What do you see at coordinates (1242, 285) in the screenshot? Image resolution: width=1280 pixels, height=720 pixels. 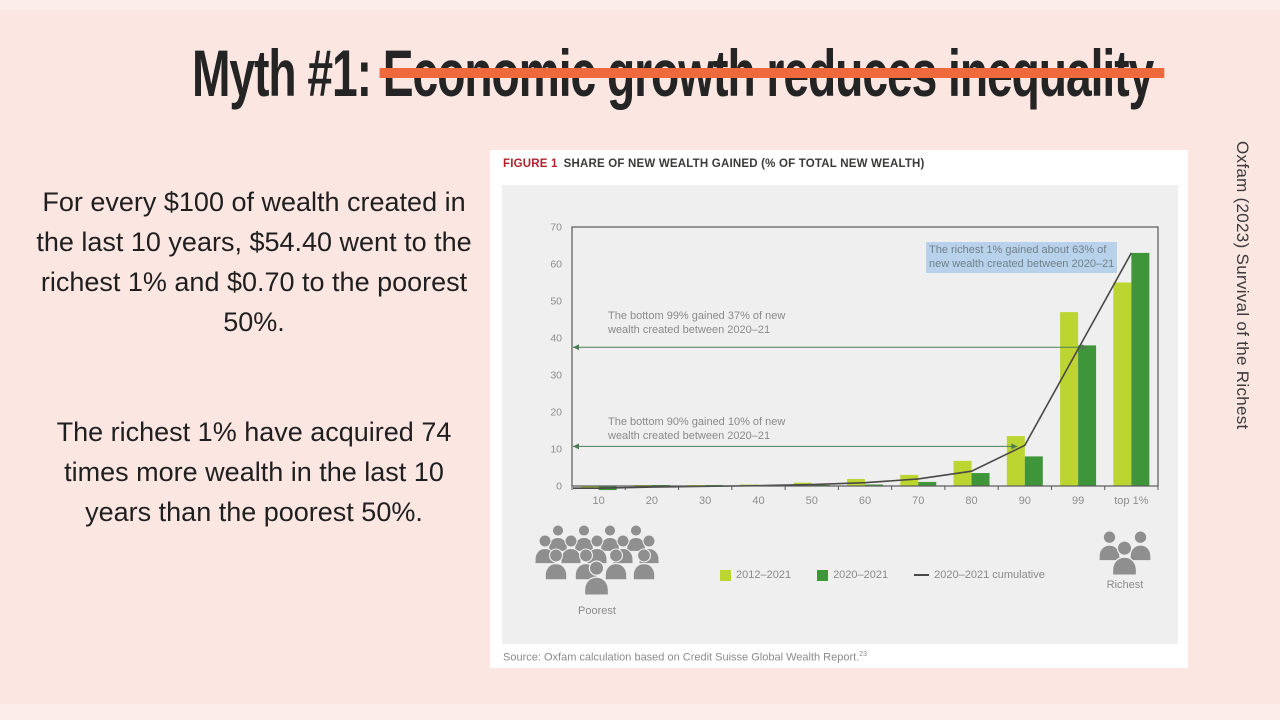 I see `citation-vertical: Oxfam (2023) Survival of the Richest` at bounding box center [1242, 285].